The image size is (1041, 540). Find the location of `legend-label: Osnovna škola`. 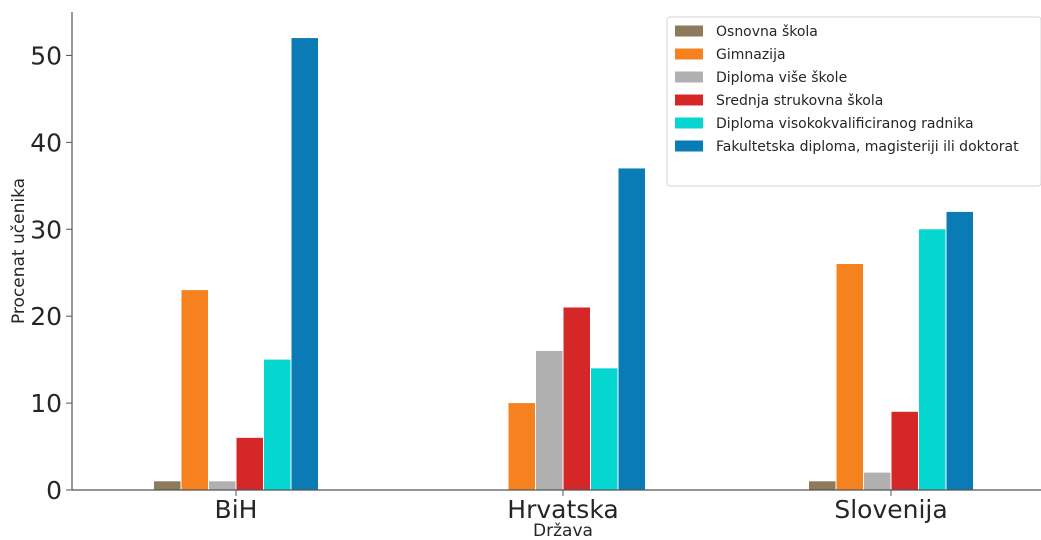

legend-label: Osnovna škola is located at coordinates (767, 32).